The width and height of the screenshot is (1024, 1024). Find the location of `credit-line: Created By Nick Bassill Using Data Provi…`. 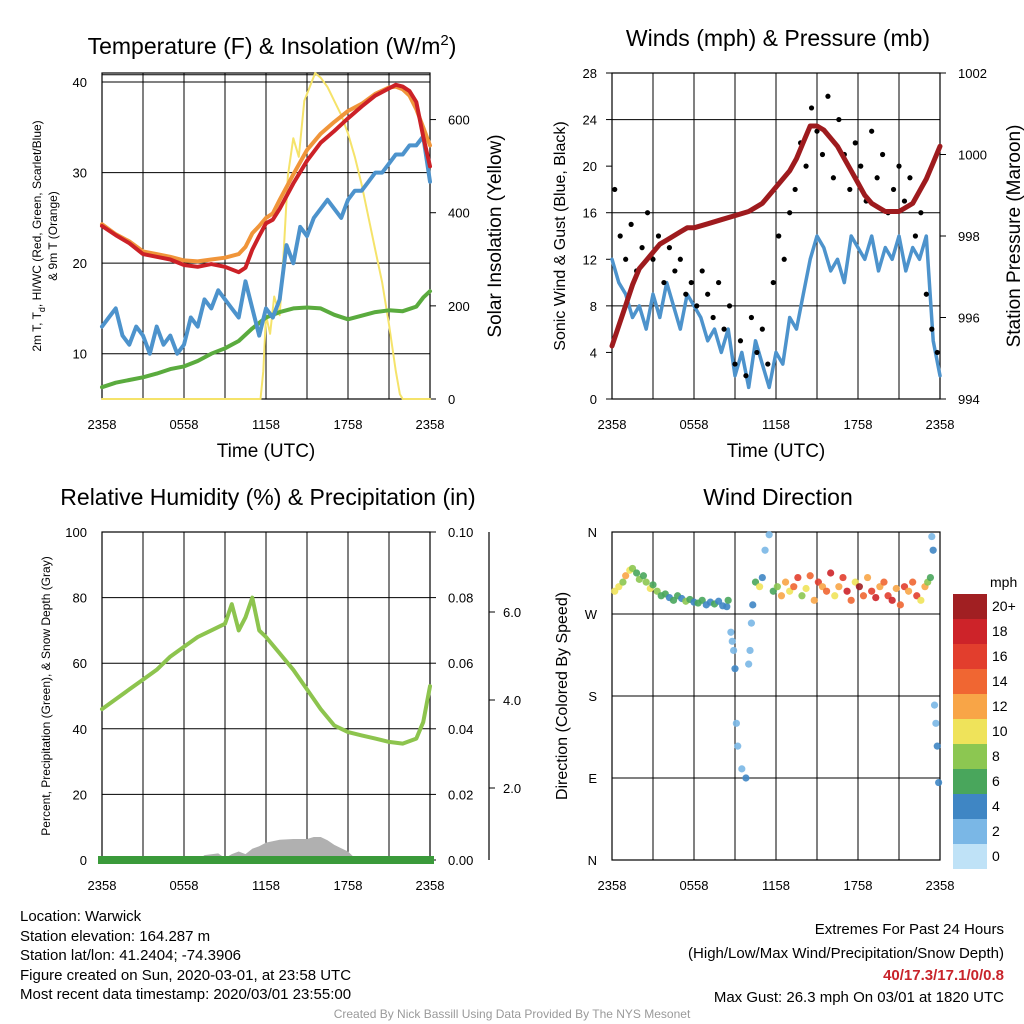

credit-line: Created By Nick Bassill Using Data Provi… is located at coordinates (512, 1014).